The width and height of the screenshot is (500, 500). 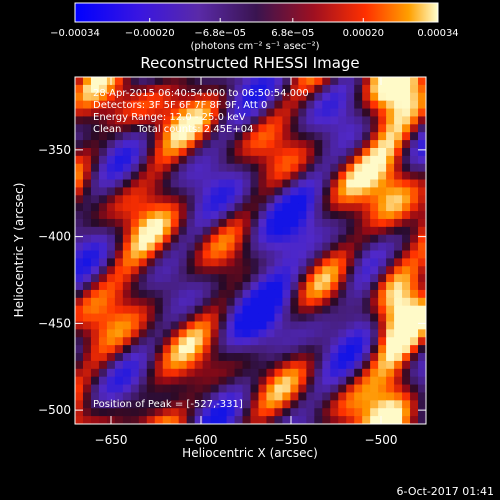 I want to click on colorbar-tick-label: 0.00034, so click(x=437, y=33).